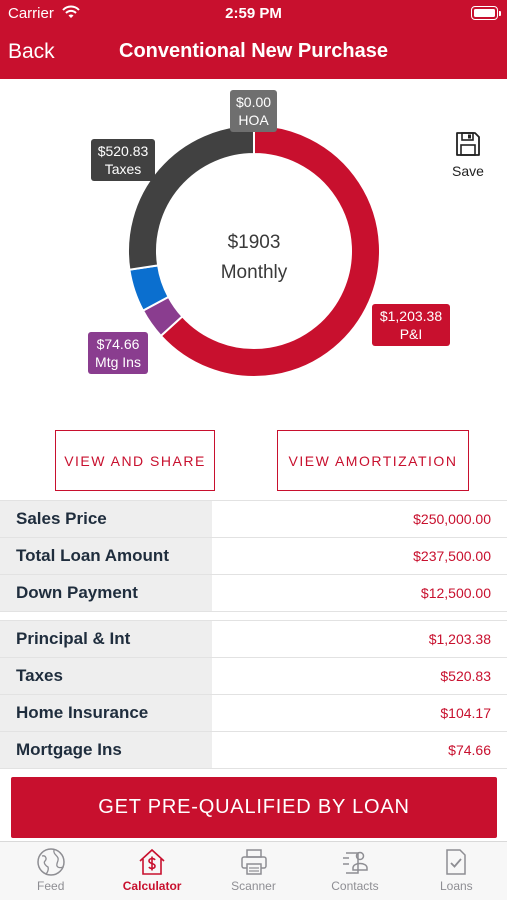 The image size is (507, 900). I want to click on table-row: Taxes $520.83, so click(253, 676).